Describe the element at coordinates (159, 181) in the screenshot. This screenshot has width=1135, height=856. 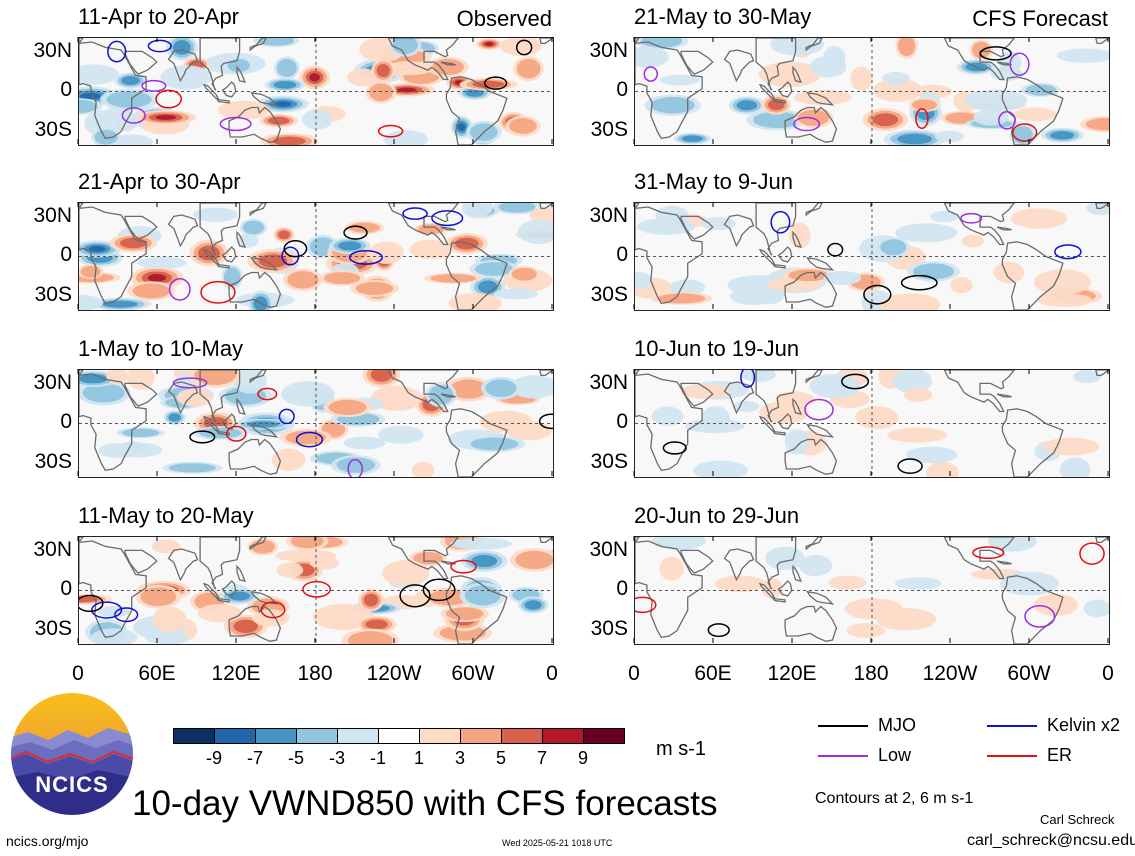
I see `panel-period-title: 21-Apr to 30-Apr` at that location.